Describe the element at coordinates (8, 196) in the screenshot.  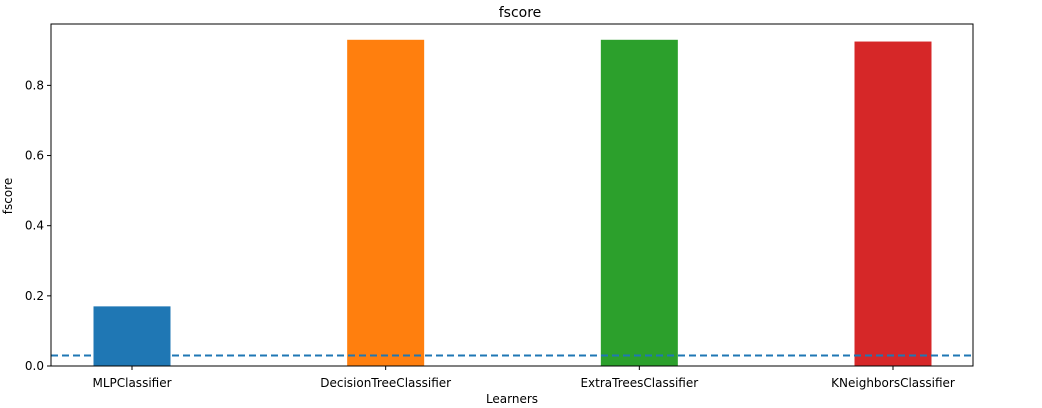
I see `y-axis-label: fscore` at that location.